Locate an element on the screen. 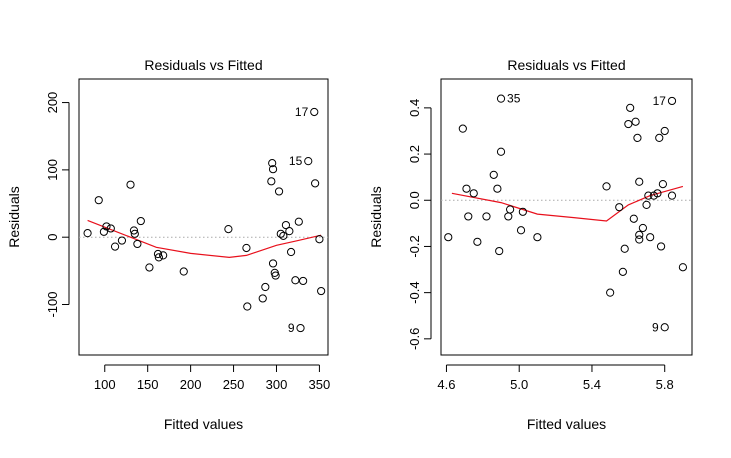 The image size is (731, 458). y-tick-label-left-1: 0 is located at coordinates (52, 237).